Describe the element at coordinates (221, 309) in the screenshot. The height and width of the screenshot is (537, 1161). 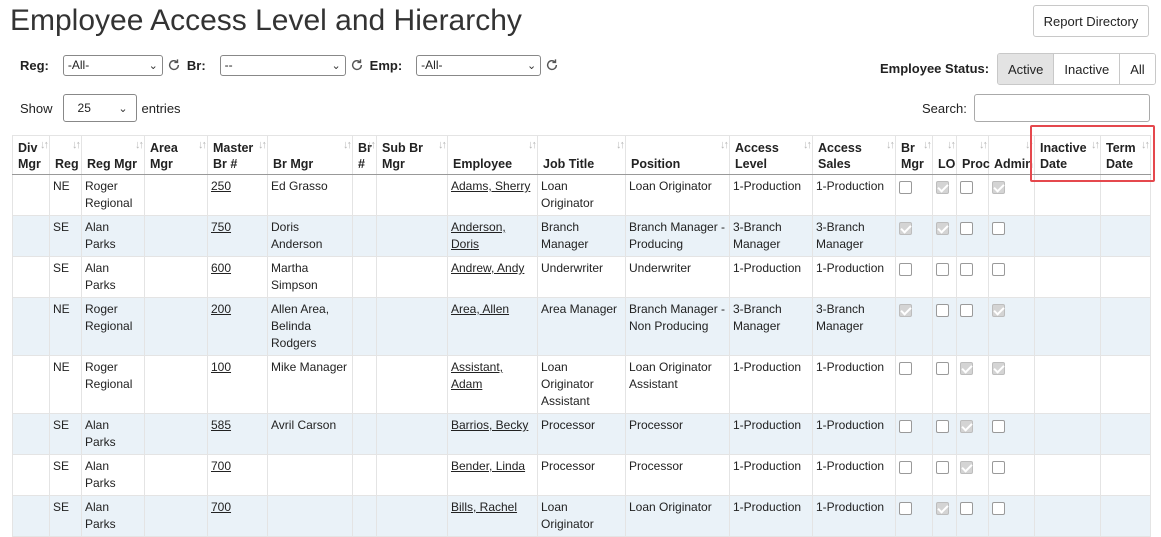
I see `master-branch-link: 200` at that location.